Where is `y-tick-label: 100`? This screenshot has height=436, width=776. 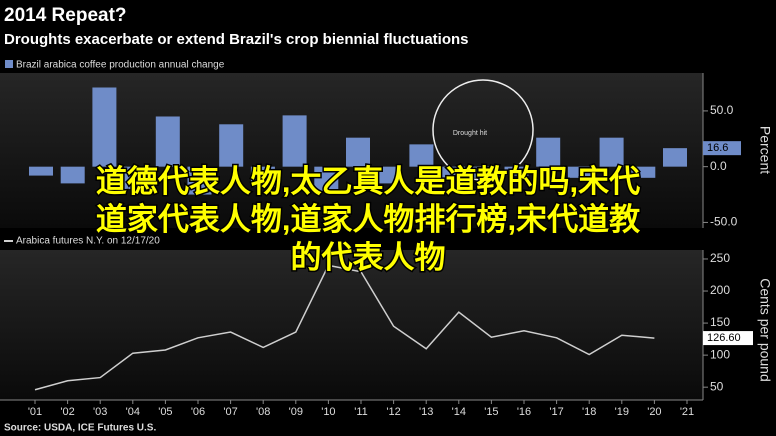 y-tick-label: 100 is located at coordinates (720, 354).